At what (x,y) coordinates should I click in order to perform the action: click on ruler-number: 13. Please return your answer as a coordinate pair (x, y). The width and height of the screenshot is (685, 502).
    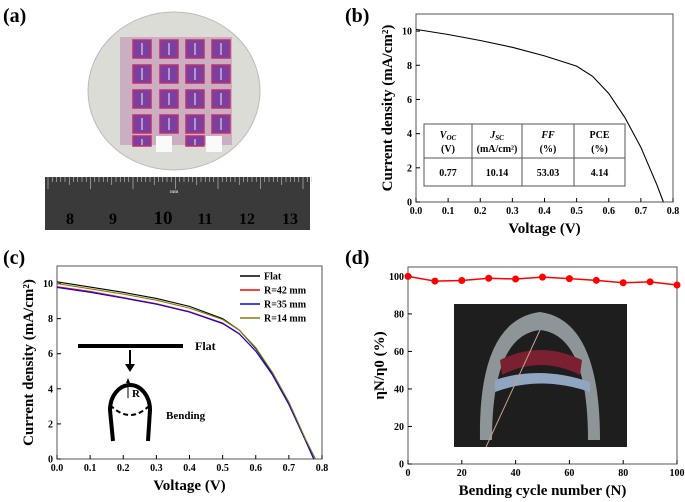
    Looking at the image, I should click on (290, 219).